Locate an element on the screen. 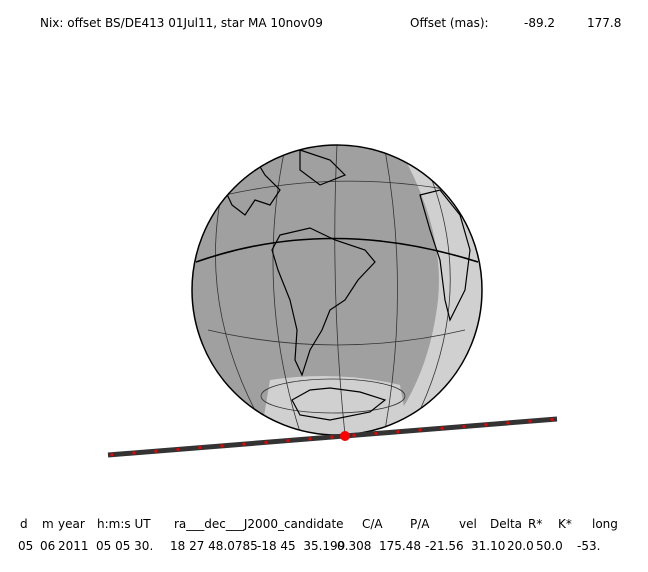 The height and width of the screenshot is (572, 648). closest-approach is located at coordinates (345, 436).